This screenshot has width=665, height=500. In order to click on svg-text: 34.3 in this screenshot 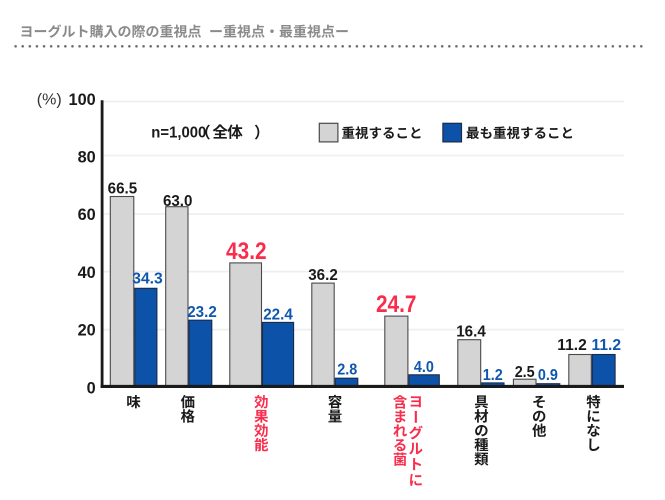, I will do `click(147, 279)`.